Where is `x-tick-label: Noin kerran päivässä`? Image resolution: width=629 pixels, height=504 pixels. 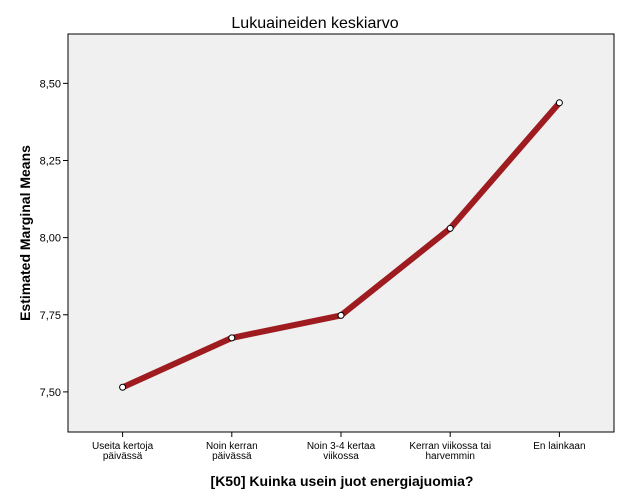
x-tick-label: Noin kerran päivässä is located at coordinates (232, 451).